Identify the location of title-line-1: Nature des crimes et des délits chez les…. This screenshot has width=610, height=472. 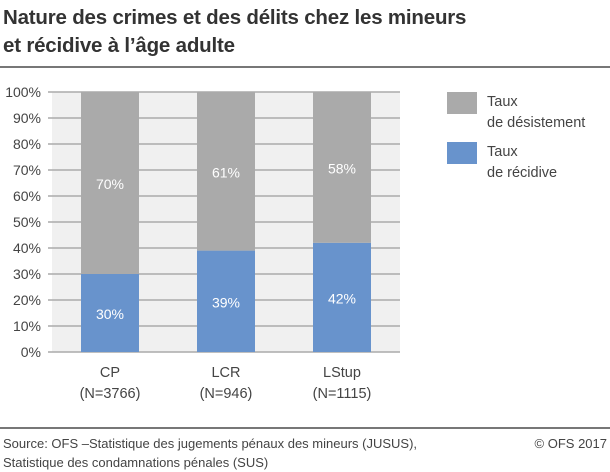
(235, 17).